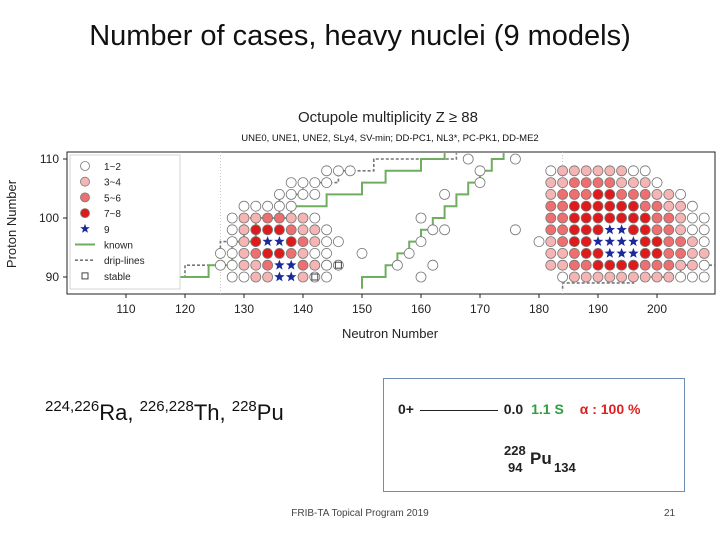 This screenshot has width=720, height=540. I want to click on ra-symbol: Ra, so click(113, 412).